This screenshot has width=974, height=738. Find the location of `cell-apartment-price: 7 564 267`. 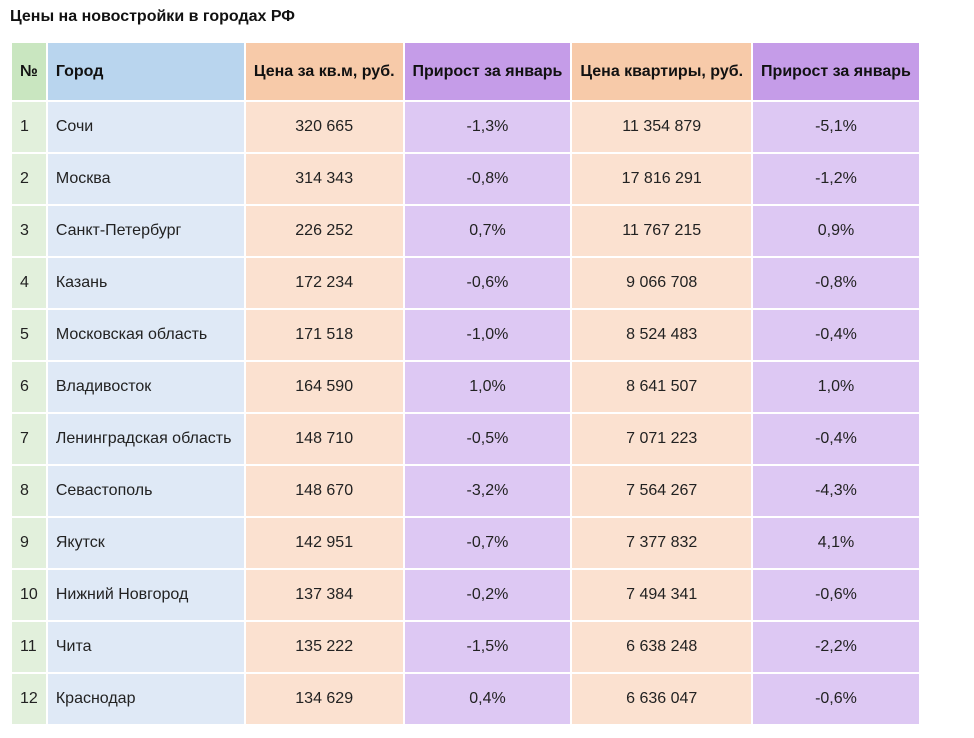

cell-apartment-price: 7 564 267 is located at coordinates (662, 491).